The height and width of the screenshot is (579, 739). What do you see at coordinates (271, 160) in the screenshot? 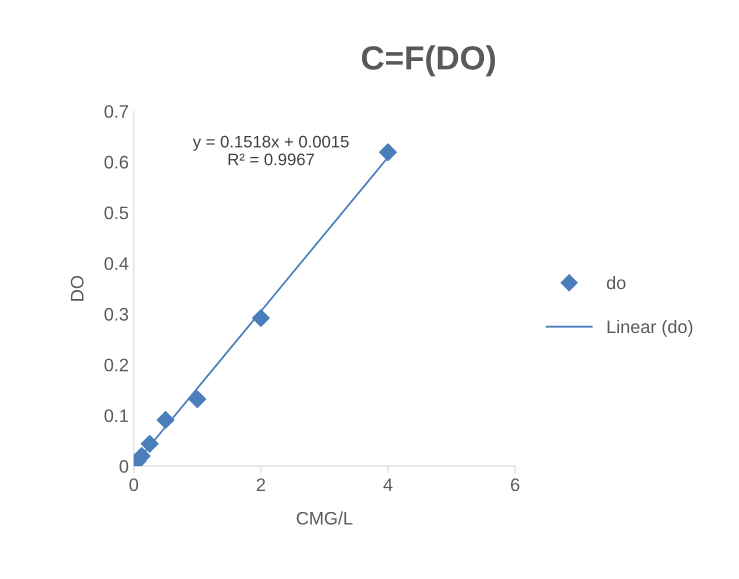
I see `annotation: R² = 0.9967` at bounding box center [271, 160].